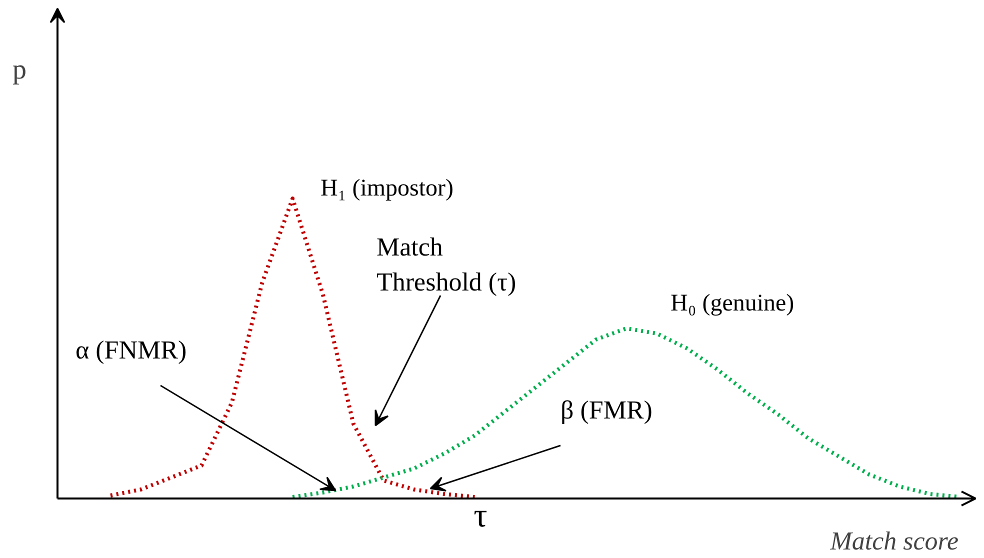 This screenshot has height=558, width=984. What do you see at coordinates (732, 303) in the screenshot?
I see `series-label: H₀ (genuine)` at bounding box center [732, 303].